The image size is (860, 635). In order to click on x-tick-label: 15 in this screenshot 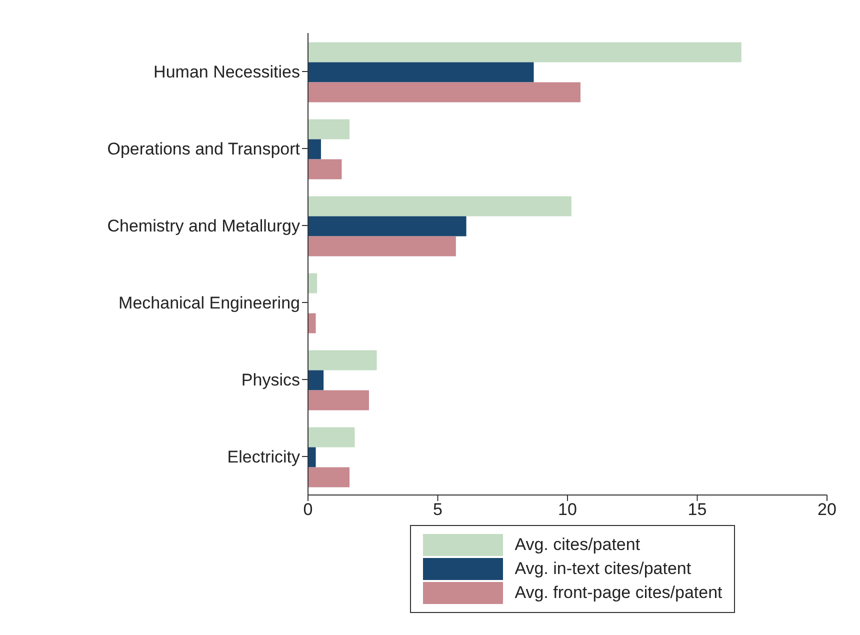, I will do `click(697, 510)`.